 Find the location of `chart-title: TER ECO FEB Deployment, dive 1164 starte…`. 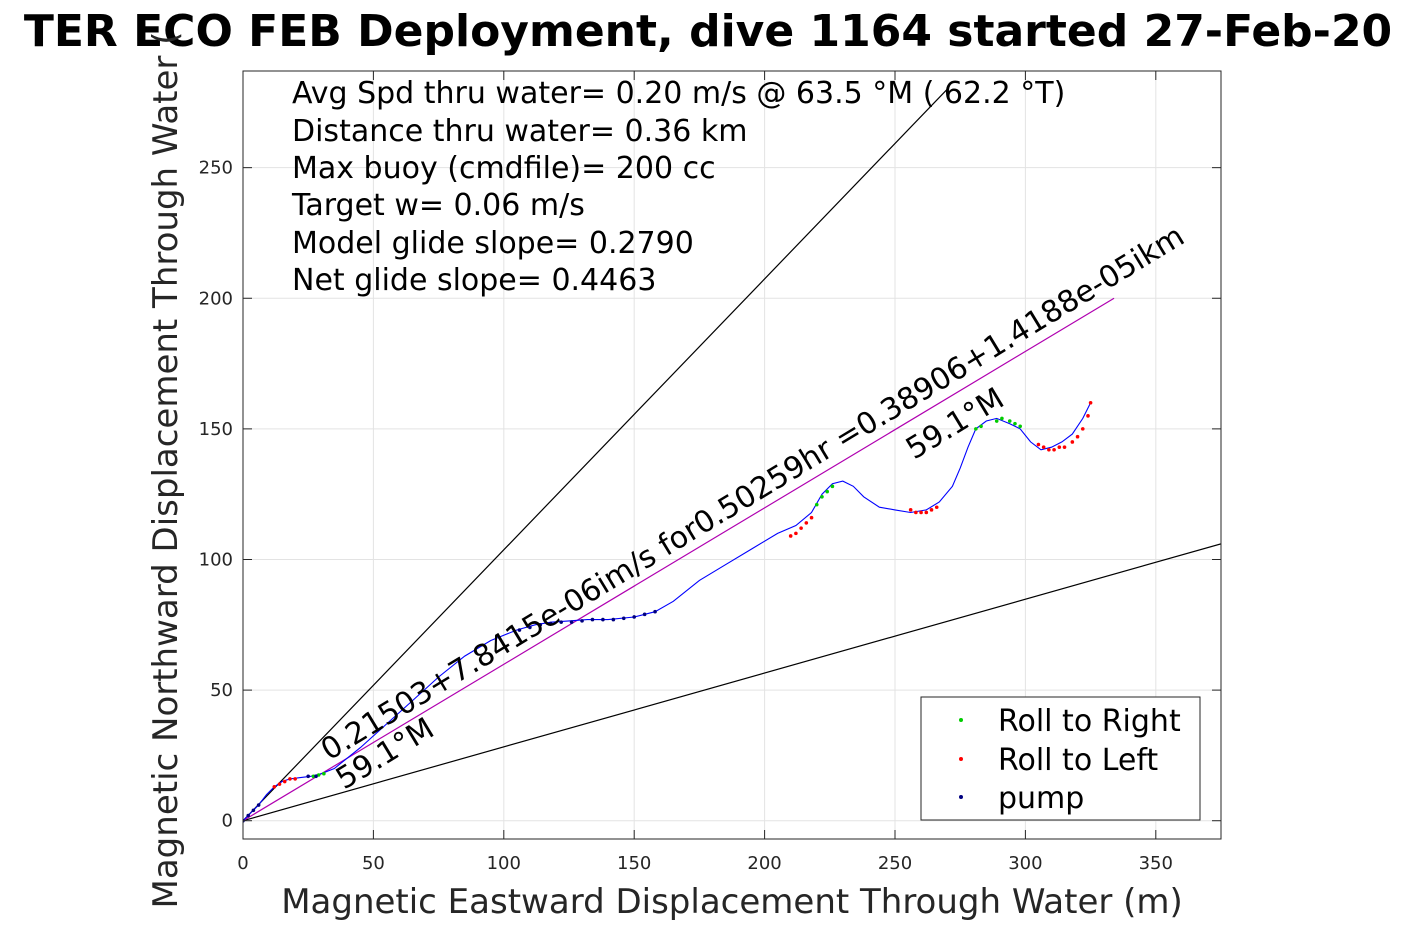

chart-title: TER ECO FEB Deployment, dive 1164 starte… is located at coordinates (708, 31).